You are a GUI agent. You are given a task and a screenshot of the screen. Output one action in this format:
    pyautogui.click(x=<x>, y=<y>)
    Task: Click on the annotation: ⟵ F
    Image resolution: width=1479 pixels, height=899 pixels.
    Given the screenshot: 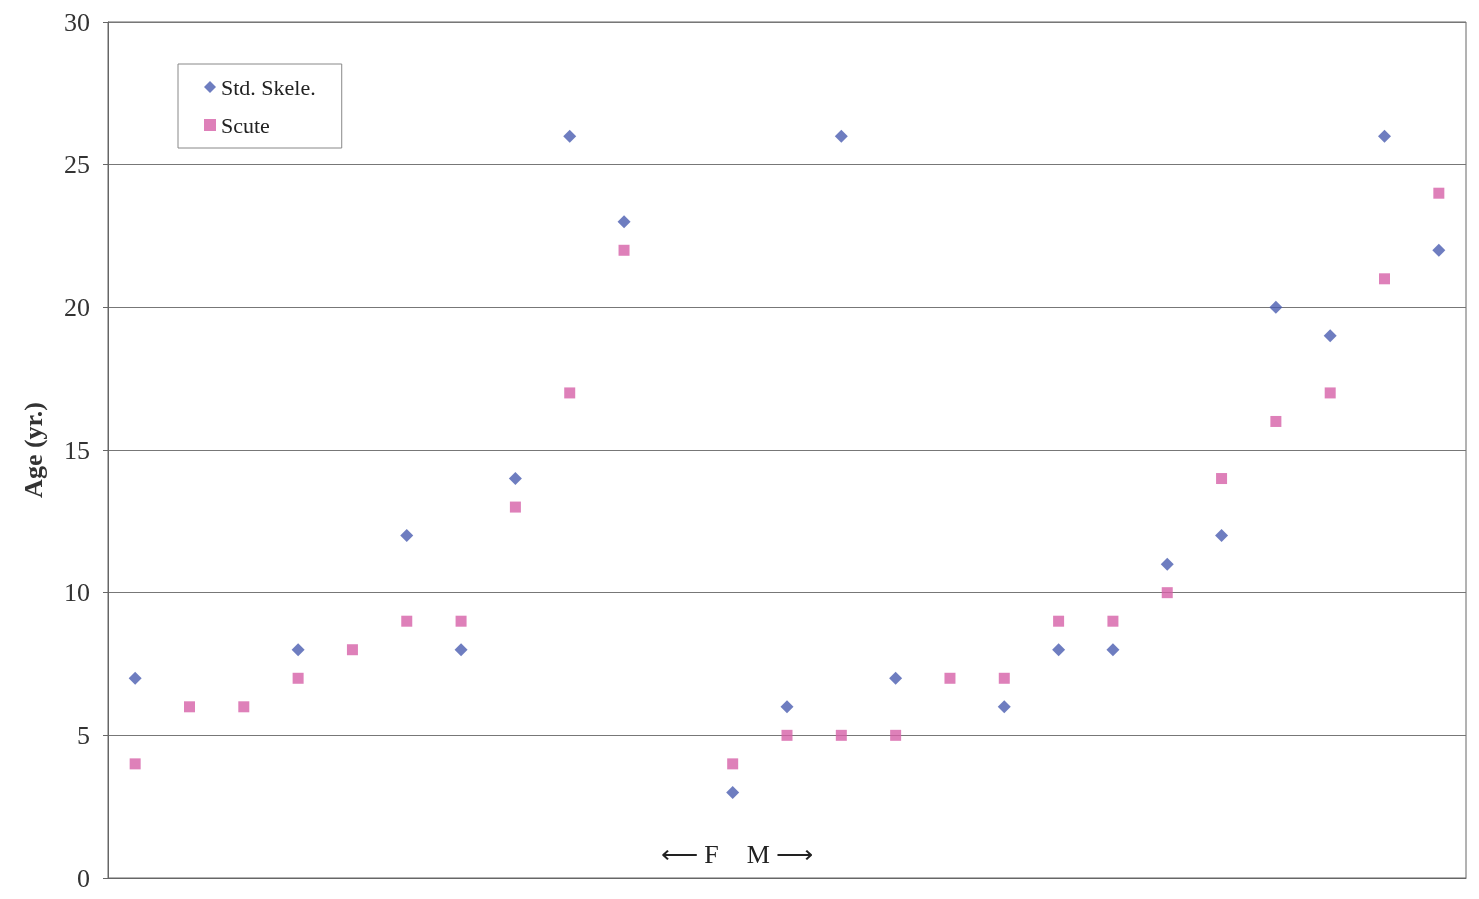 What is the action you would take?
    pyautogui.click(x=689, y=854)
    